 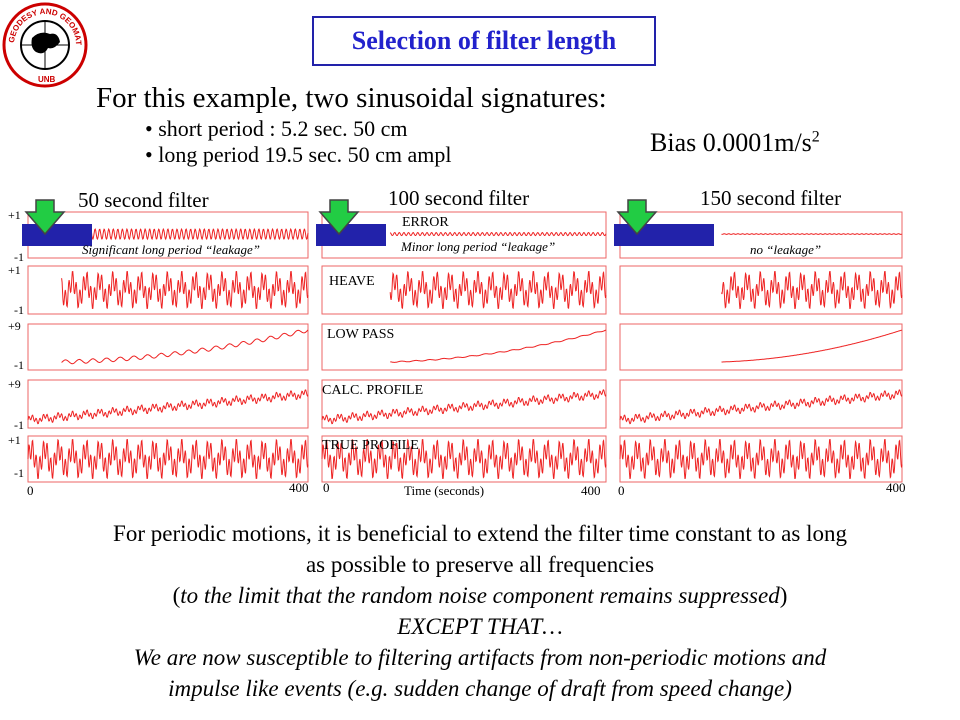 What do you see at coordinates (621, 490) in the screenshot?
I see `x-tick-min-right: 0` at bounding box center [621, 490].